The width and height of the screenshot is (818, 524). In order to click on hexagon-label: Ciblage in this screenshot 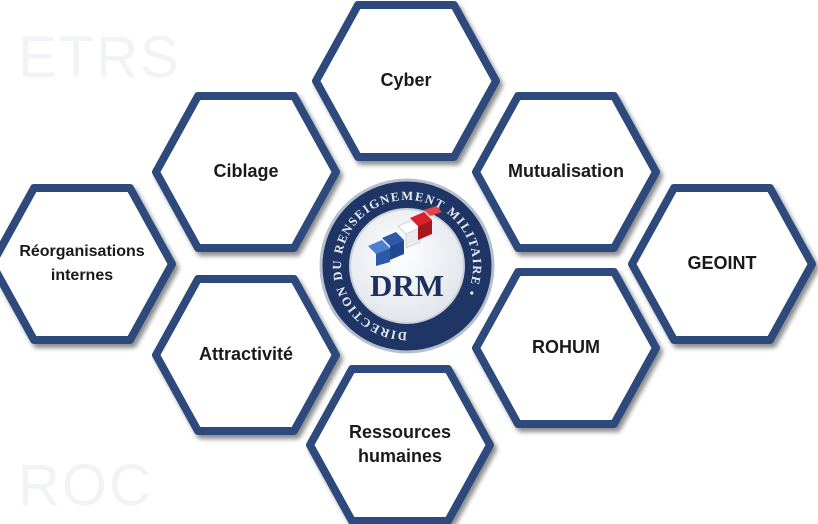, I will do `click(245, 171)`.